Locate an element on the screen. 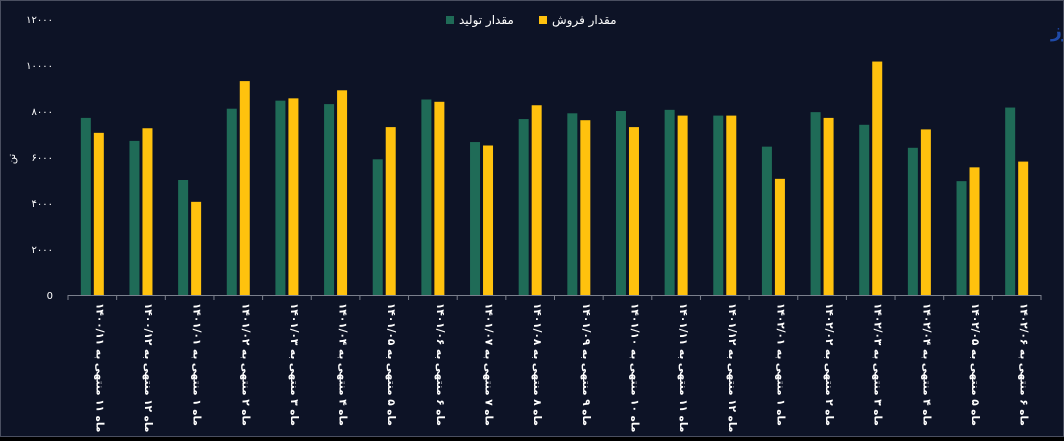  y-tick-label: ۲۰۰۰ is located at coordinates (42, 250).